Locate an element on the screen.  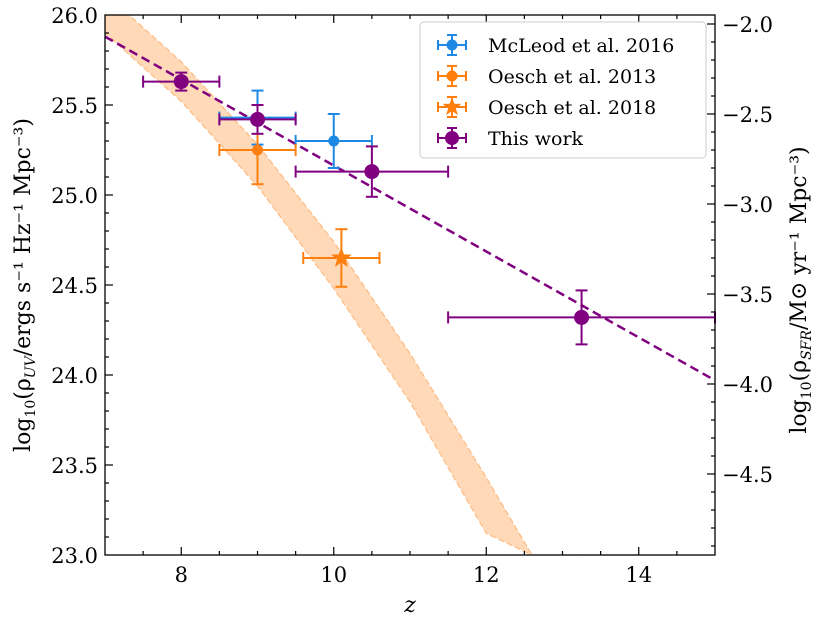
x-tick-label: 12 is located at coordinates (486, 575).